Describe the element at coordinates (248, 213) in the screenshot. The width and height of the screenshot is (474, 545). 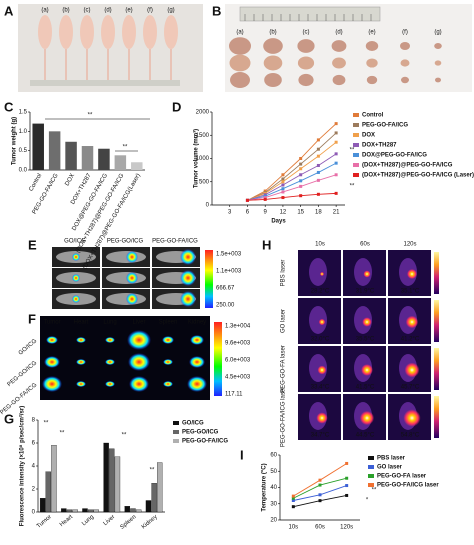
I see `x-tick-label: 6` at that location.